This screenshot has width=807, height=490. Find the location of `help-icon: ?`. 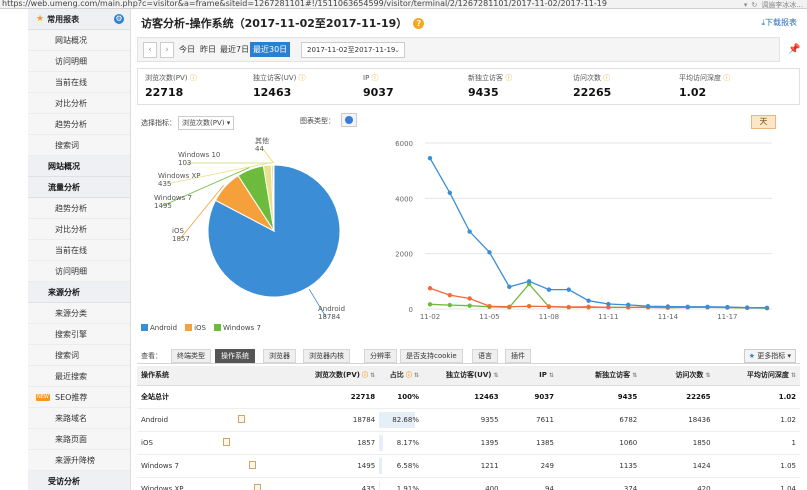

help-icon: ? is located at coordinates (419, 23).